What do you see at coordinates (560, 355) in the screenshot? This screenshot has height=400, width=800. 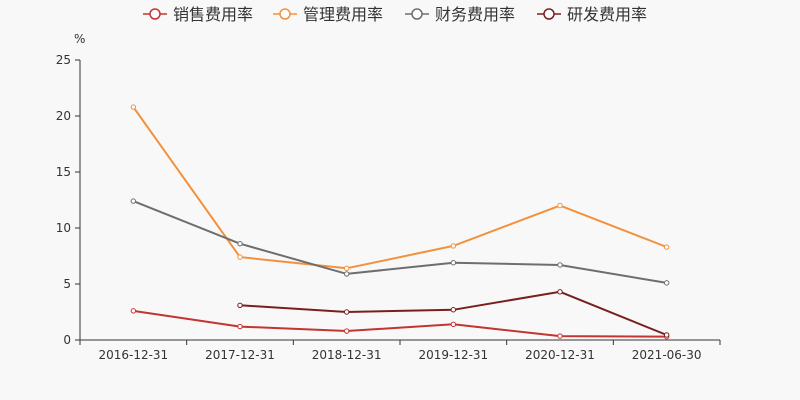 I see `x-tick-label: 2020-12-31` at bounding box center [560, 355].